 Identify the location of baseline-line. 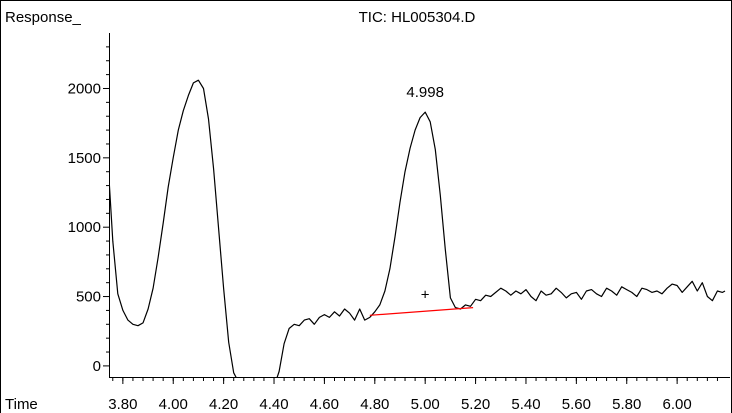
(421, 311).